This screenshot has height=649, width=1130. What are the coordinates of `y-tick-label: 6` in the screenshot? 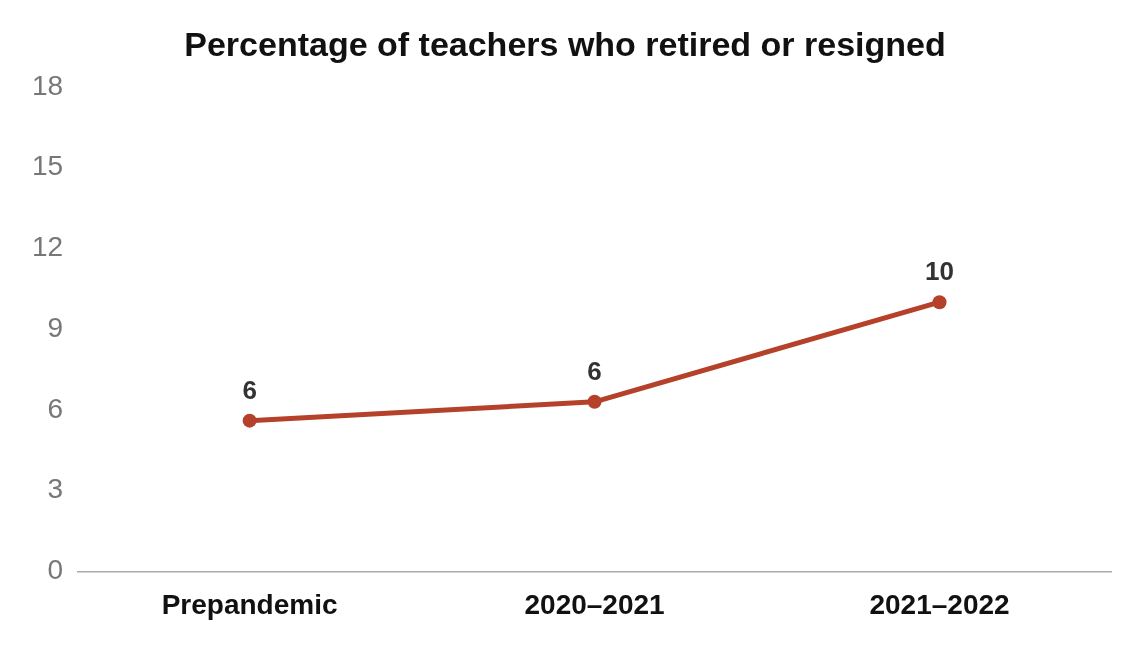 It's located at (55, 408).